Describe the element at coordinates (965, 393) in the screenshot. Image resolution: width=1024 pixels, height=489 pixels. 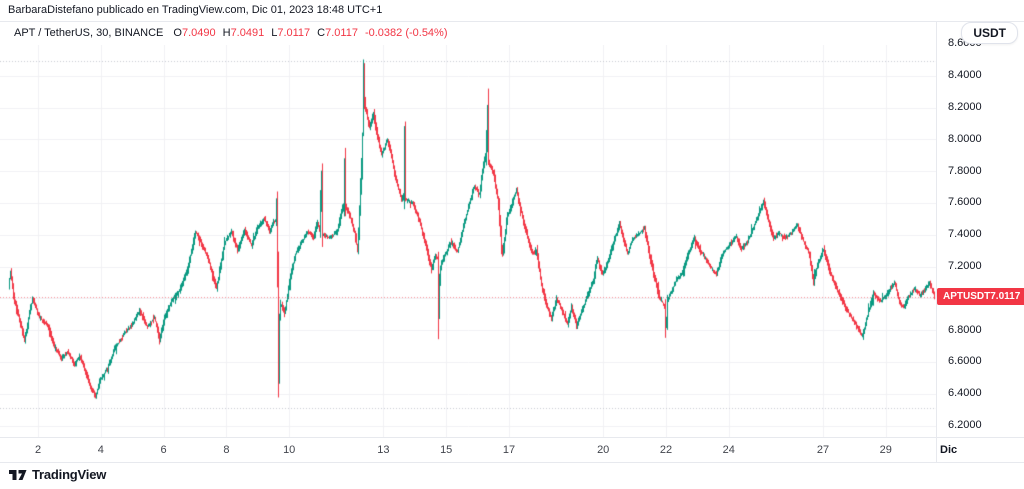
I see `price-axis-label: 6.4000` at that location.